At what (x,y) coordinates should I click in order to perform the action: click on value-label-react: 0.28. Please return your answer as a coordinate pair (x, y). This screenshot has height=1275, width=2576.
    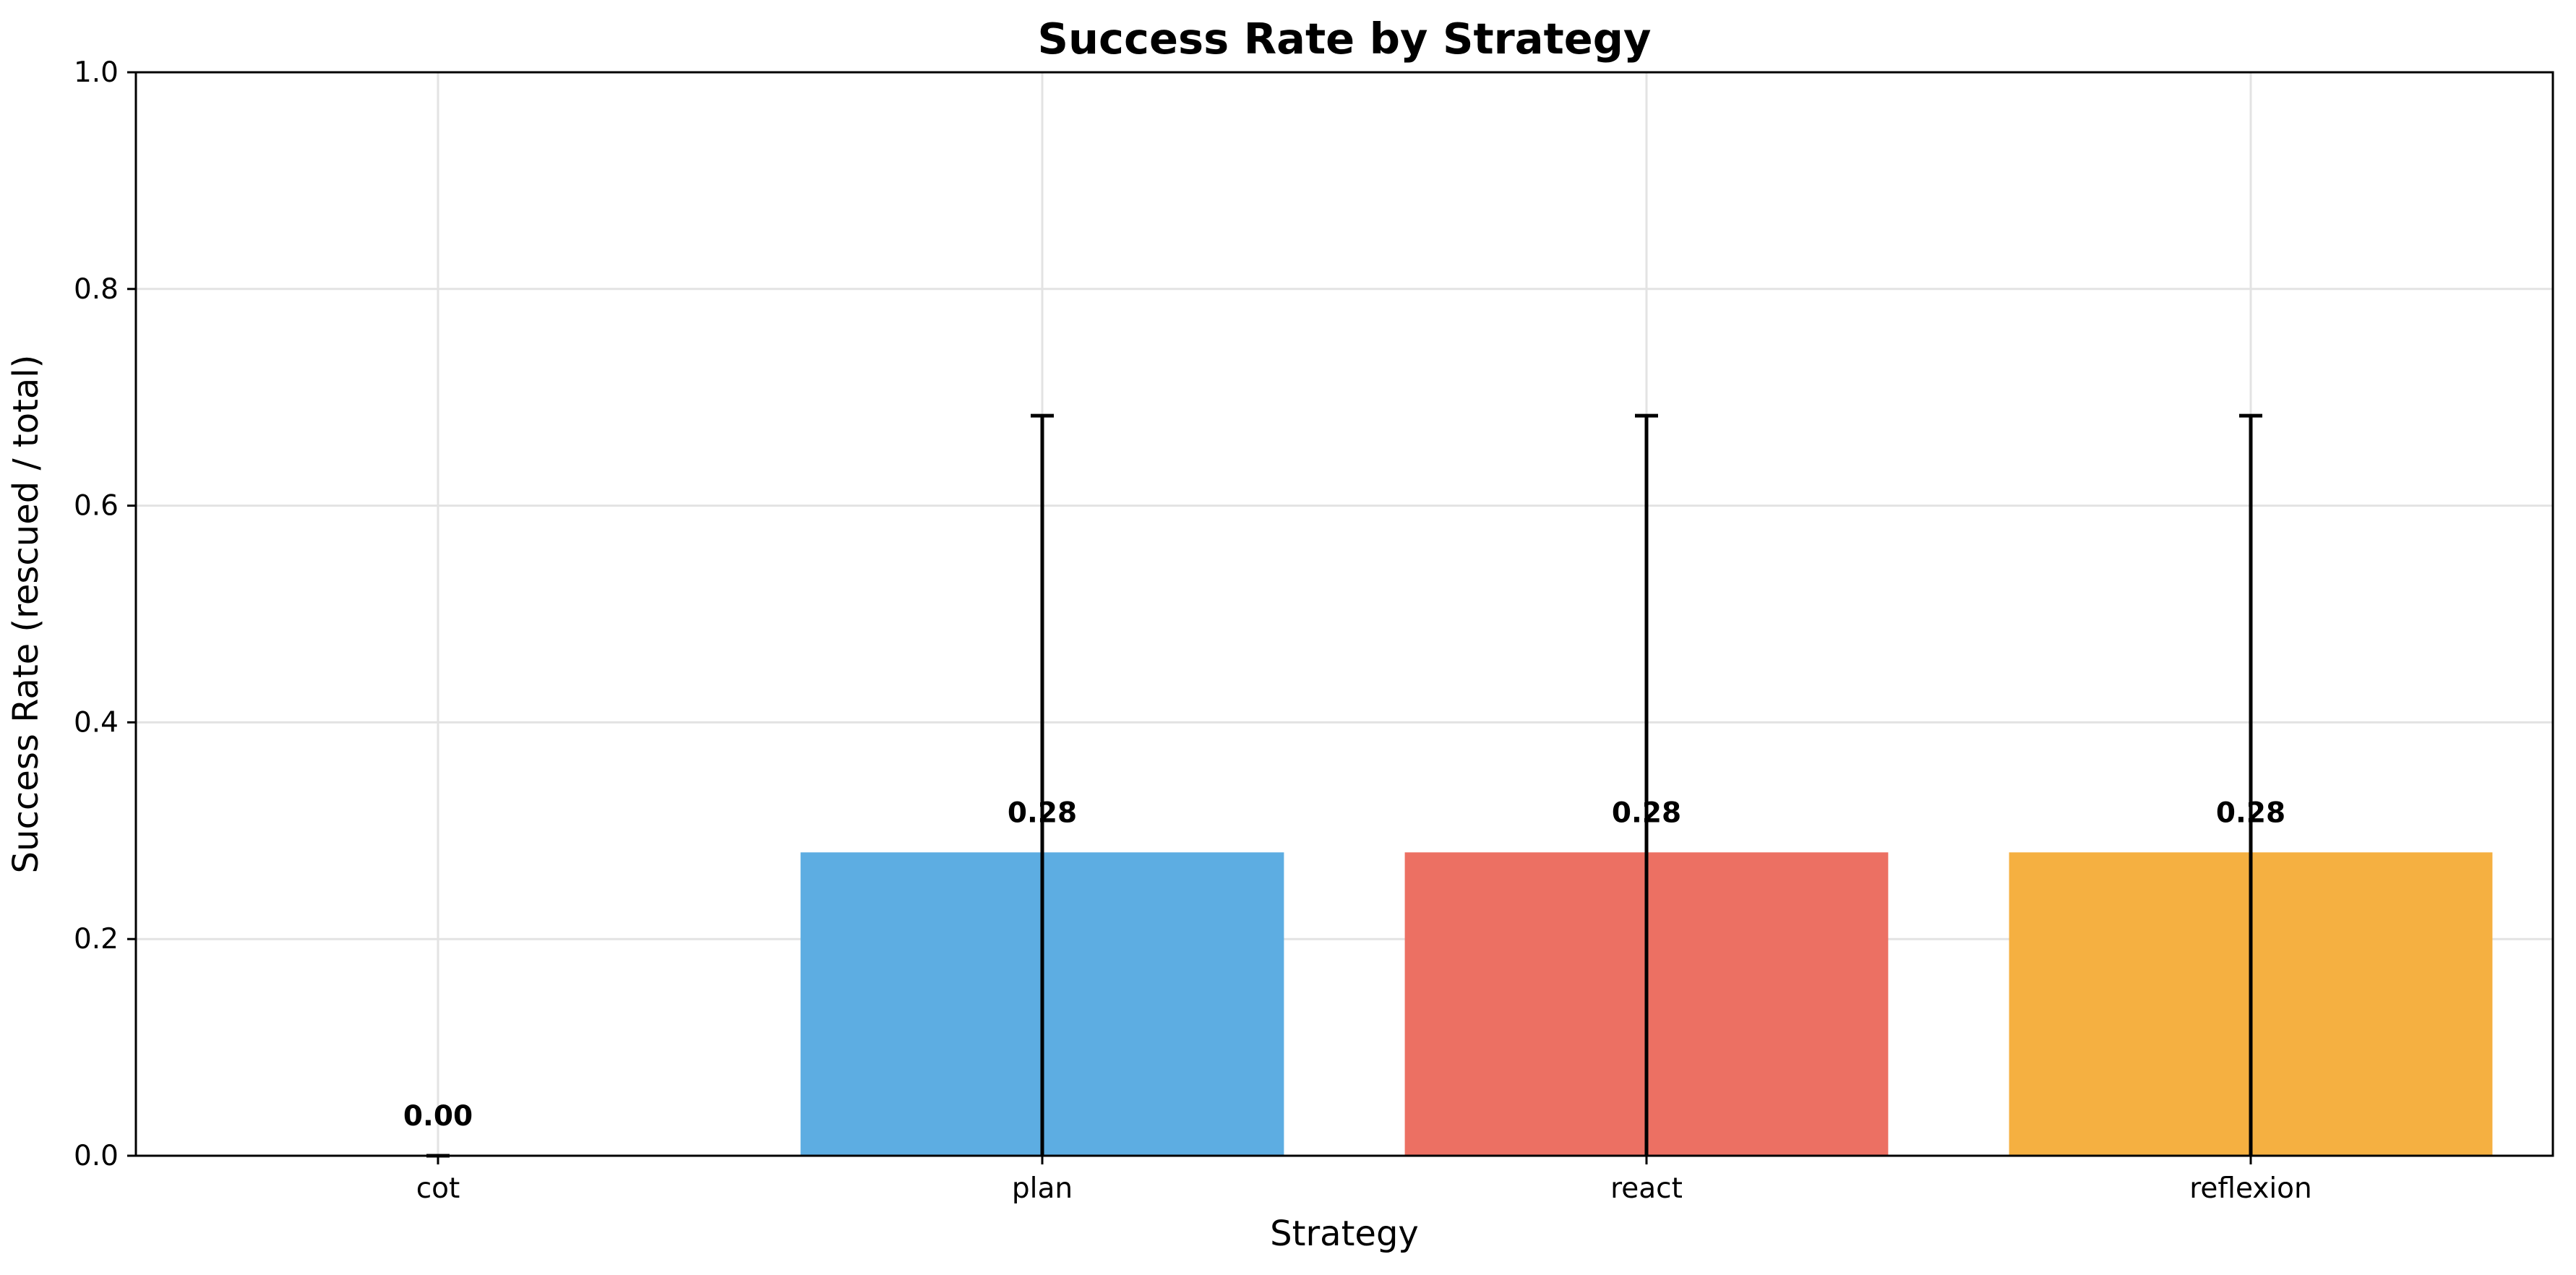
    Looking at the image, I should click on (1647, 813).